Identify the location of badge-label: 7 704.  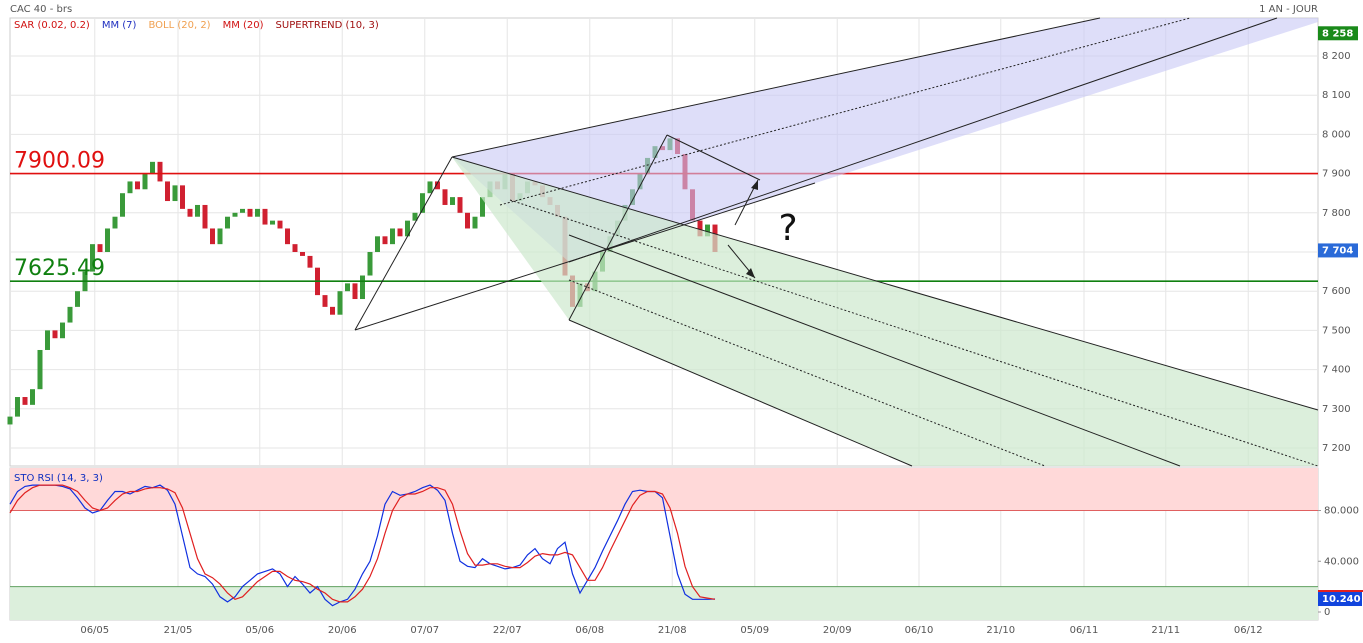
(1337, 250).